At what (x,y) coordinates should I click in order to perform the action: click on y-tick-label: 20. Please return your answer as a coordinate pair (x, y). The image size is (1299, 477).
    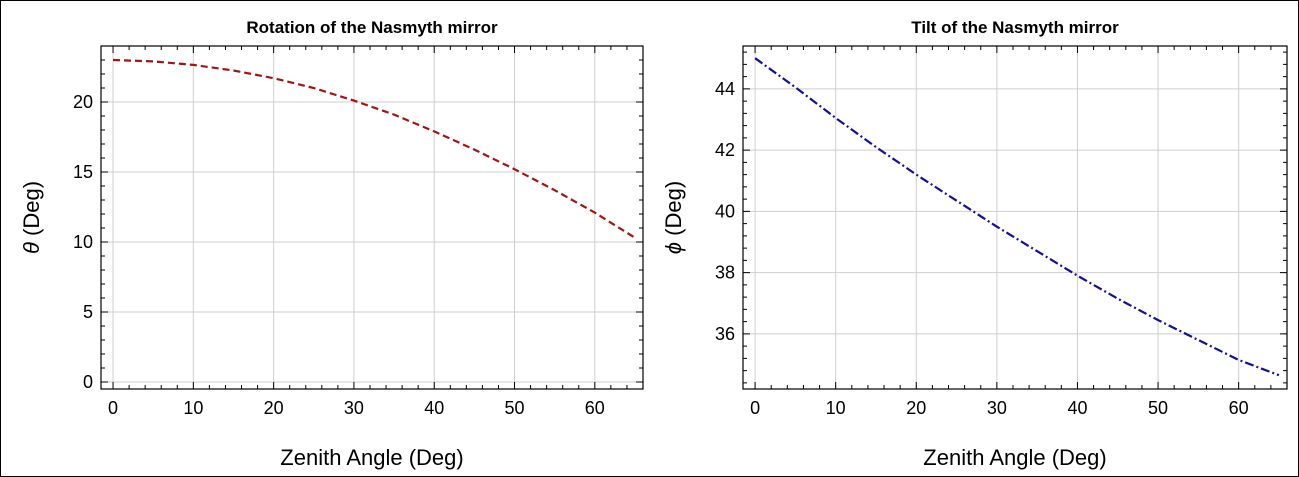
    Looking at the image, I should click on (83, 102).